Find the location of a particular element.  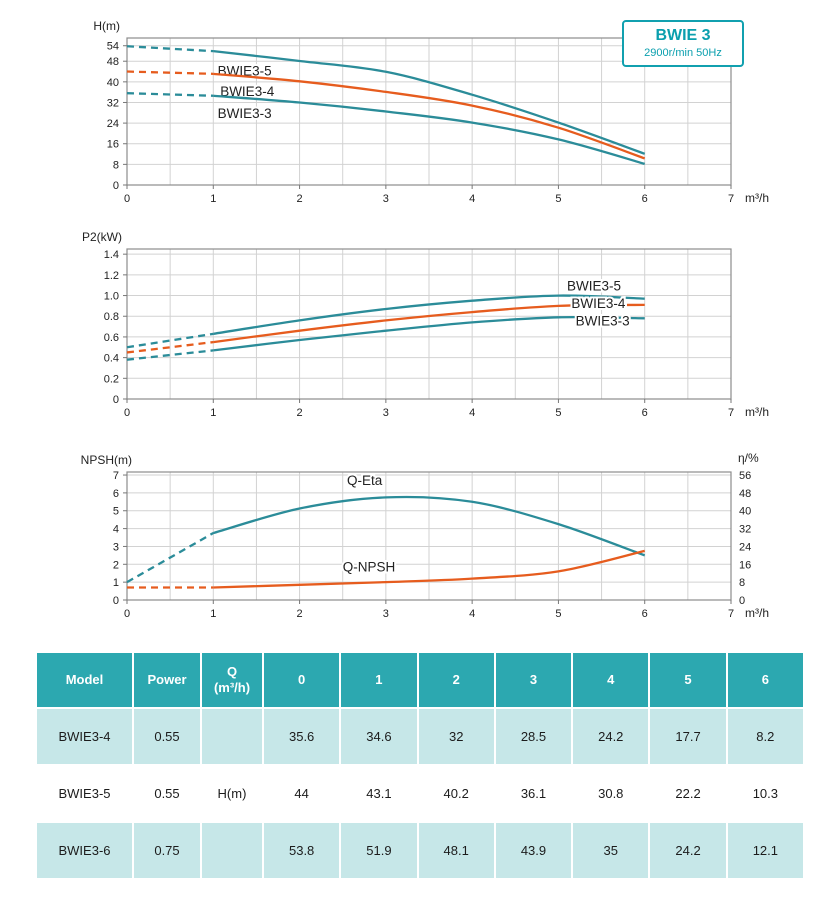

value-cell: 24.2 is located at coordinates (688, 850).